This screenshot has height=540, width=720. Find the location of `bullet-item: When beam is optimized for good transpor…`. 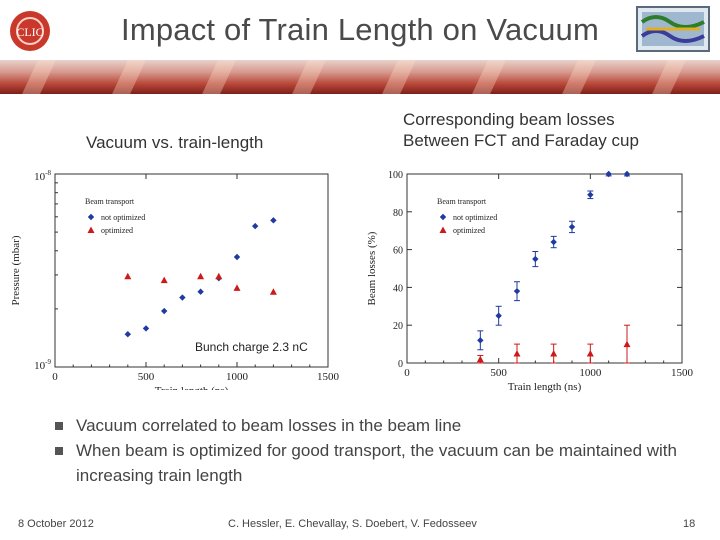

bullet-item: When beam is optimized for good transpor… is located at coordinates (370, 463).